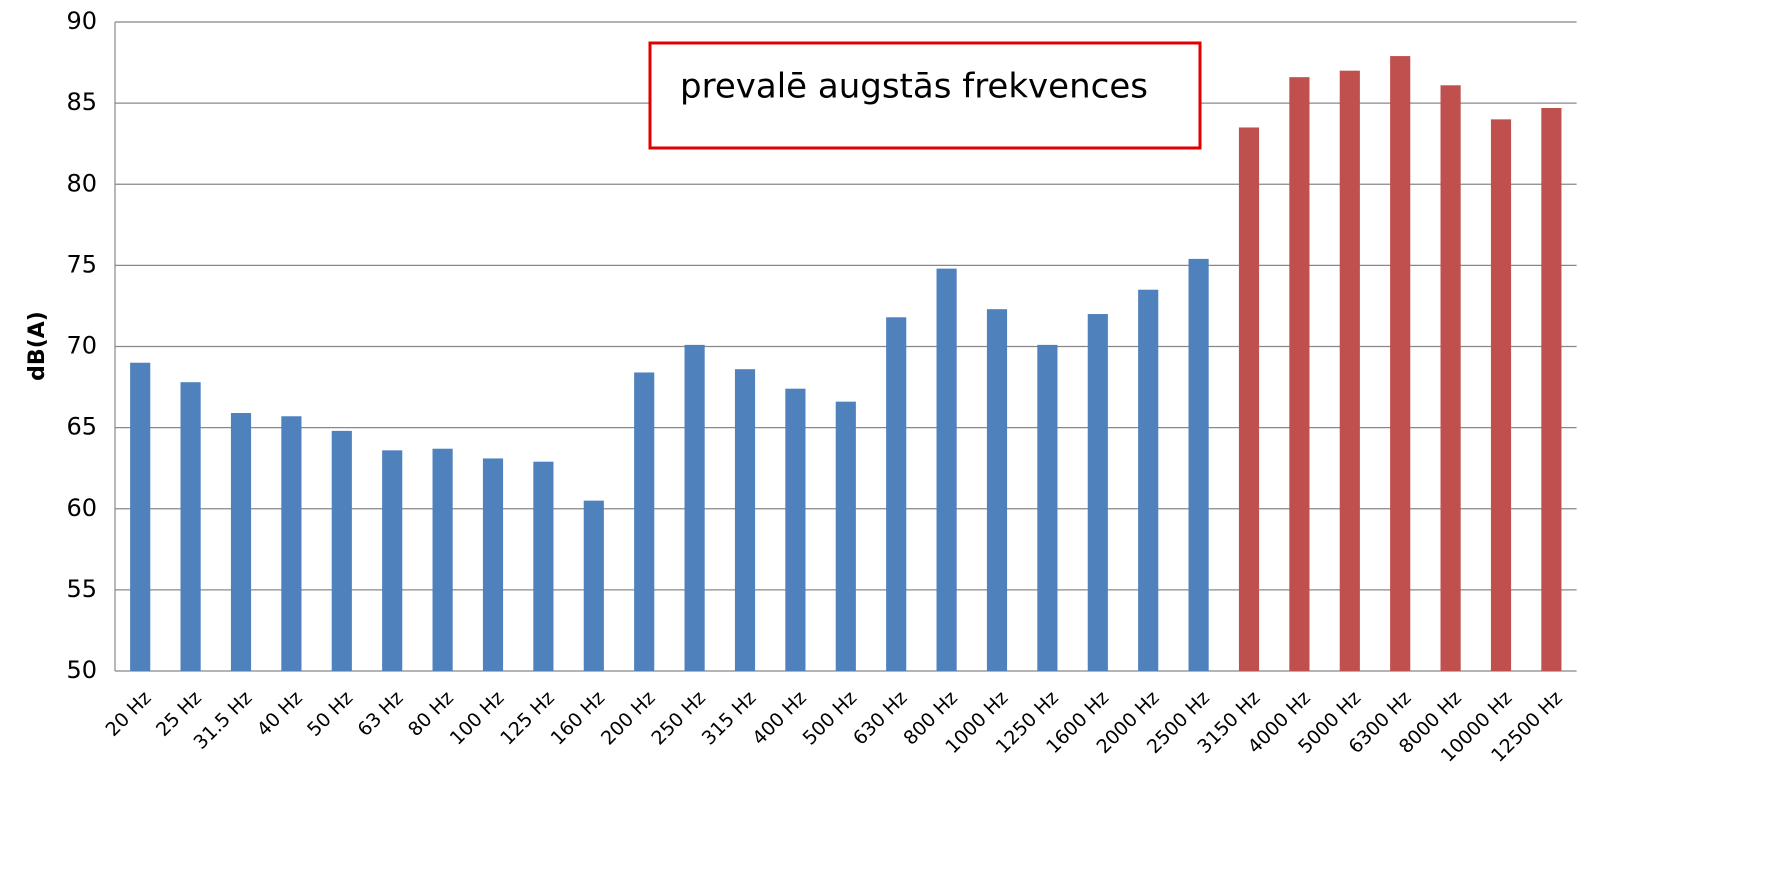 Image resolution: width=1770 pixels, height=888 pixels. Describe the element at coordinates (729, 718) in the screenshot. I see `x-tick-label: 315 Hz` at that location.